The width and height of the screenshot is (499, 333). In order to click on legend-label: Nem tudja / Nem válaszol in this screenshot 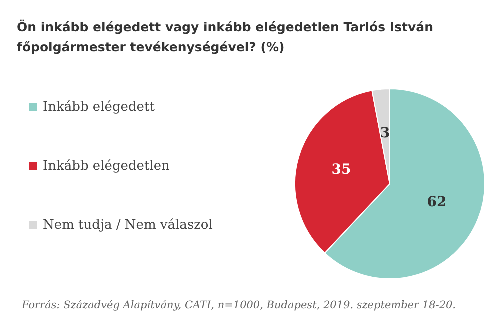, I will do `click(128, 225)`.